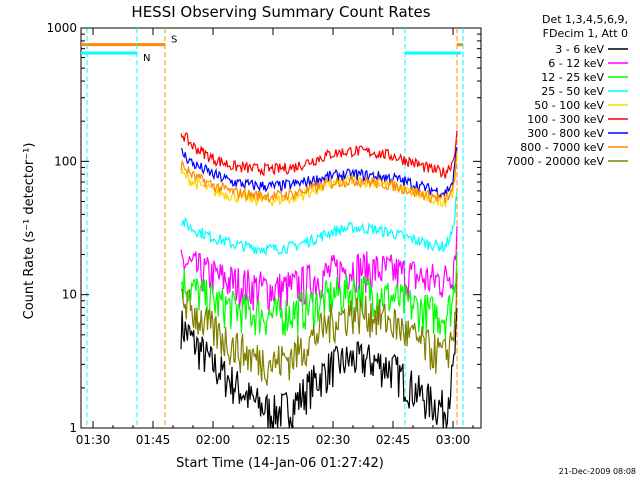 This screenshot has width=640, height=480. Describe the element at coordinates (213, 440) in the screenshot. I see `x-tick-label-2: 02:00` at that location.